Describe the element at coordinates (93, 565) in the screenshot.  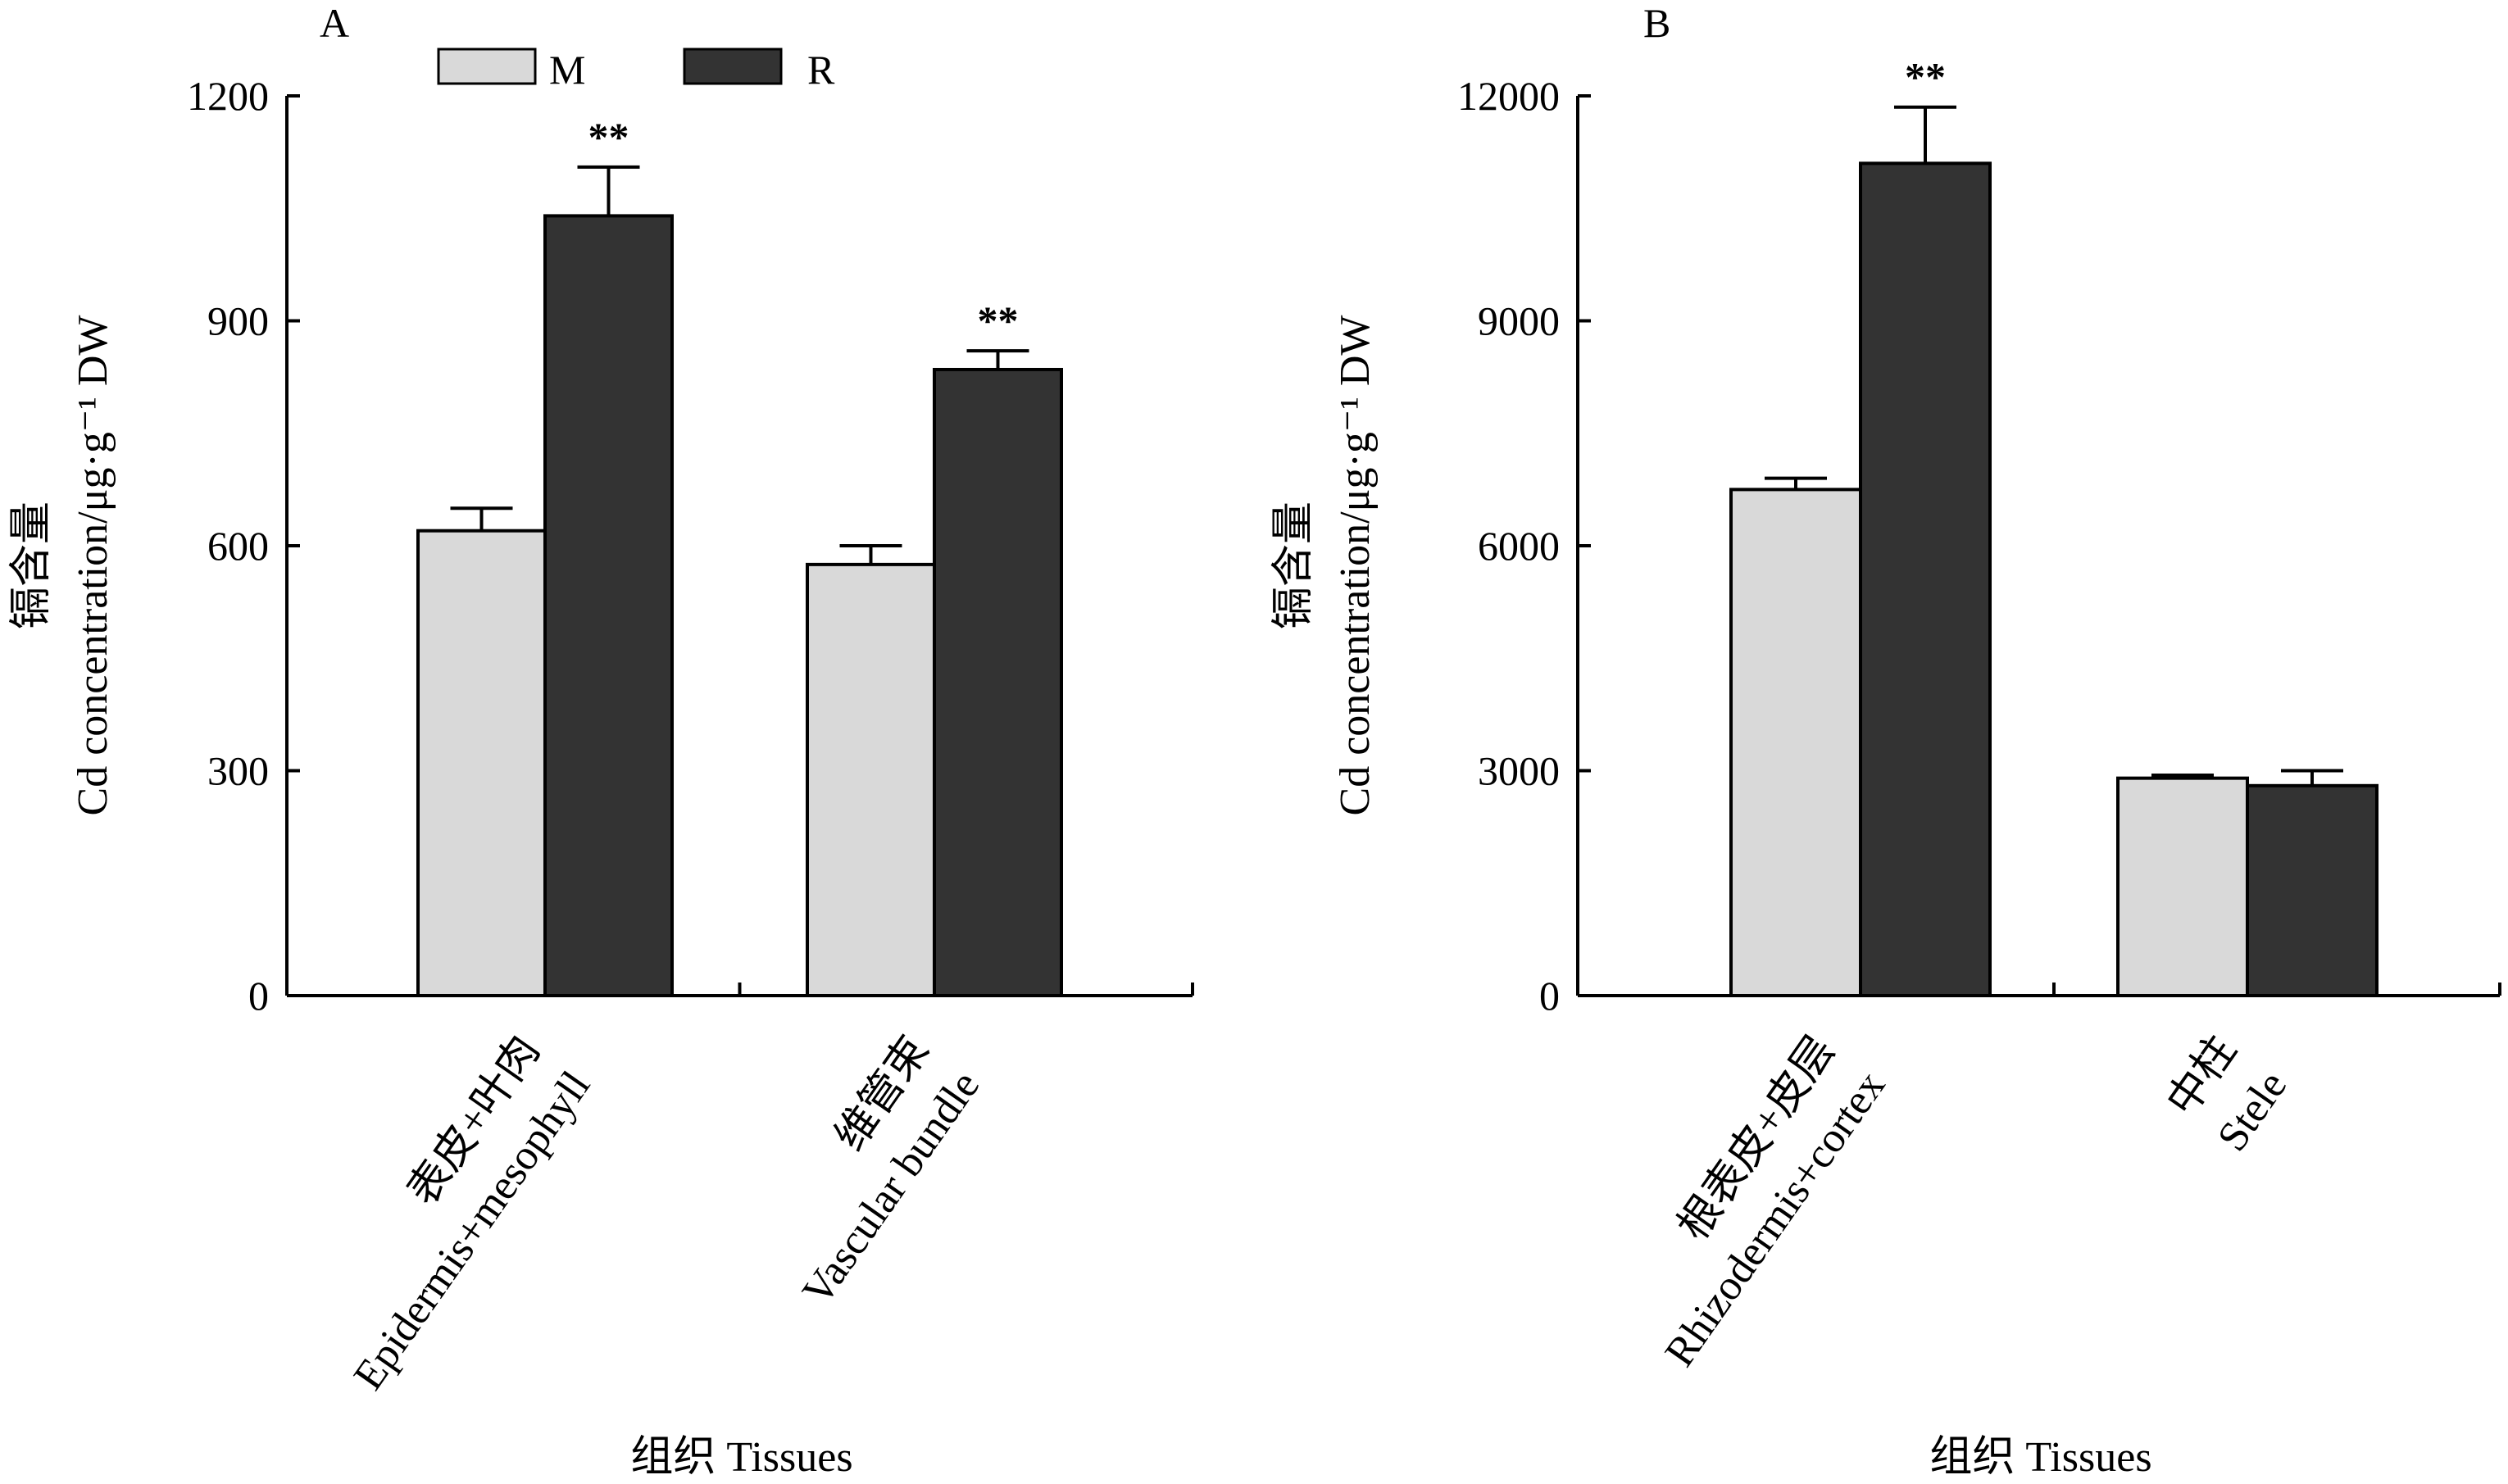
I see `panel-a-ylabel-en: Cd concentration/μg·g⁻¹ DW` at that location.